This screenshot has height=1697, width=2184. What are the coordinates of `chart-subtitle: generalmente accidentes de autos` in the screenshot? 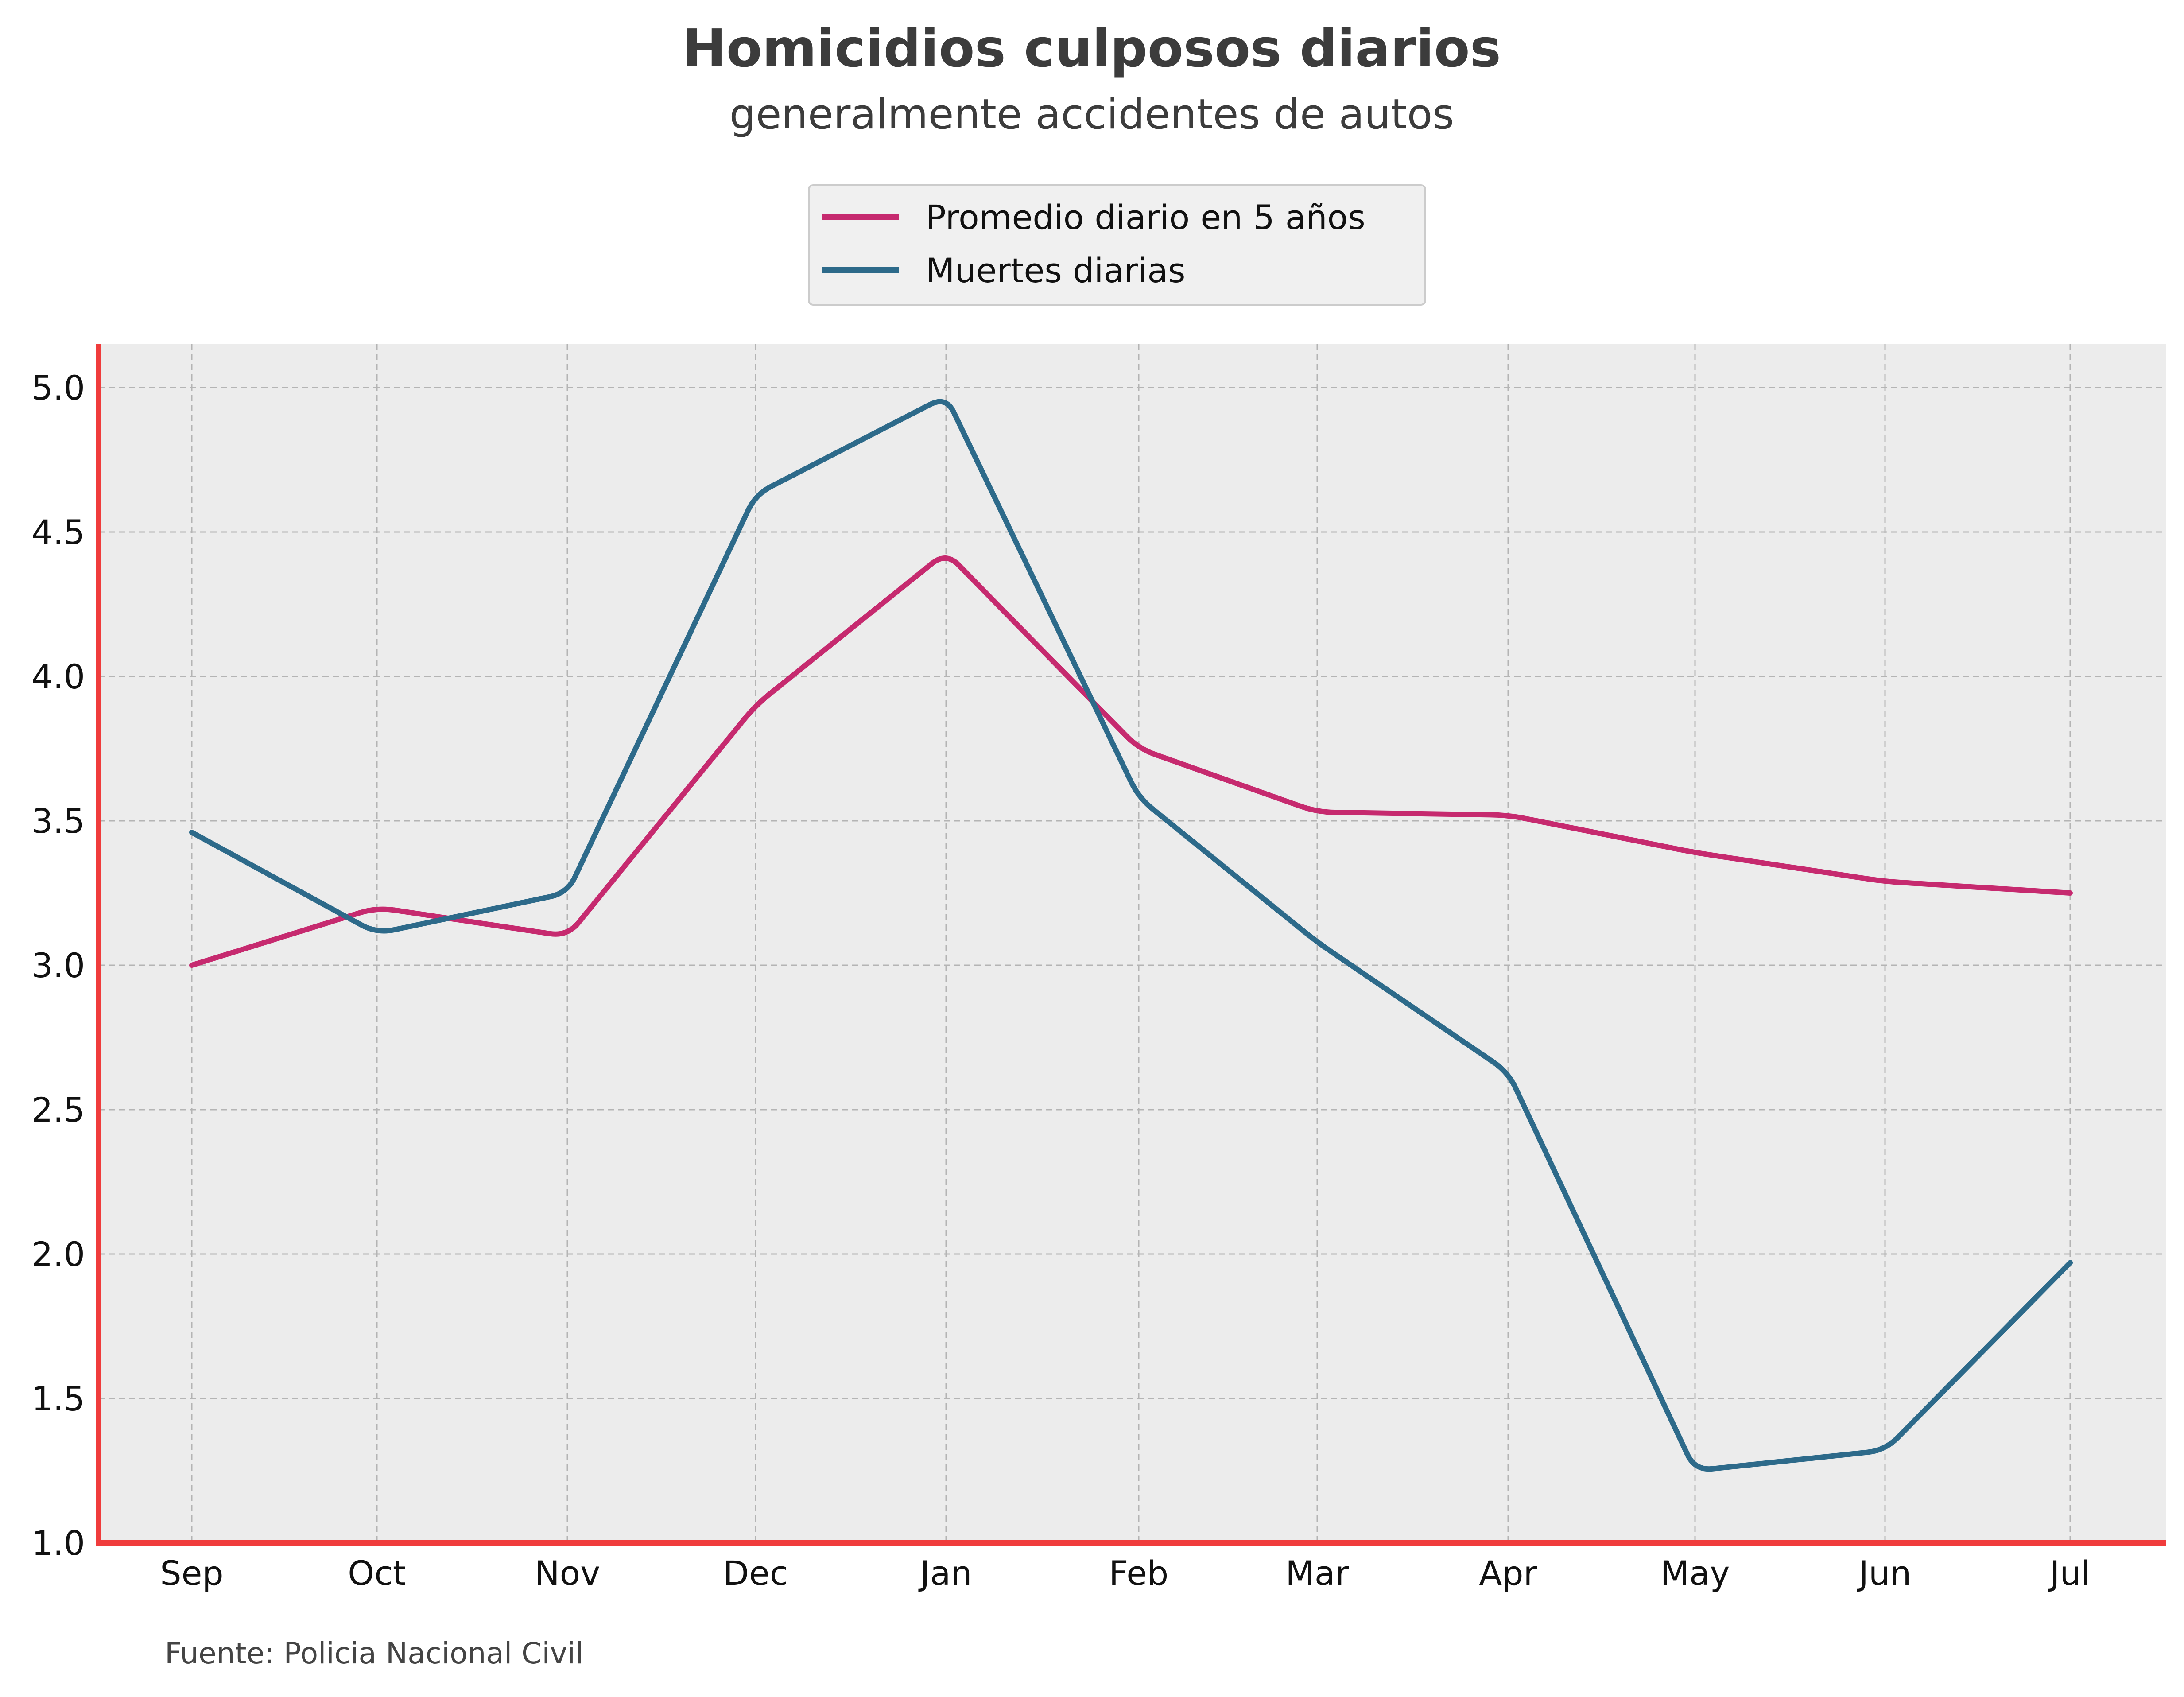 It's located at (1091, 114).